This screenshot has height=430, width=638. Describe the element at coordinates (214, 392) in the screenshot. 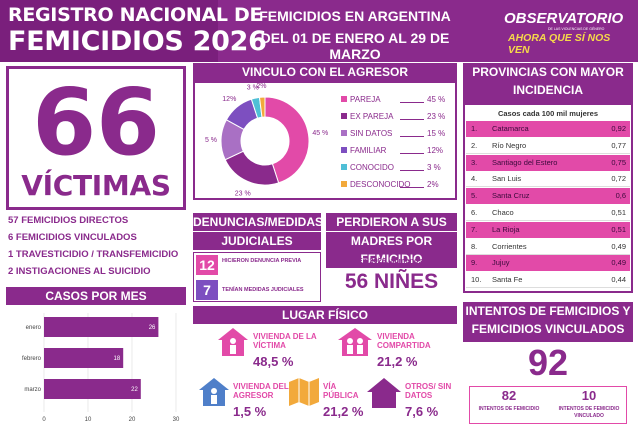

I see `agressor-house-icon` at that location.